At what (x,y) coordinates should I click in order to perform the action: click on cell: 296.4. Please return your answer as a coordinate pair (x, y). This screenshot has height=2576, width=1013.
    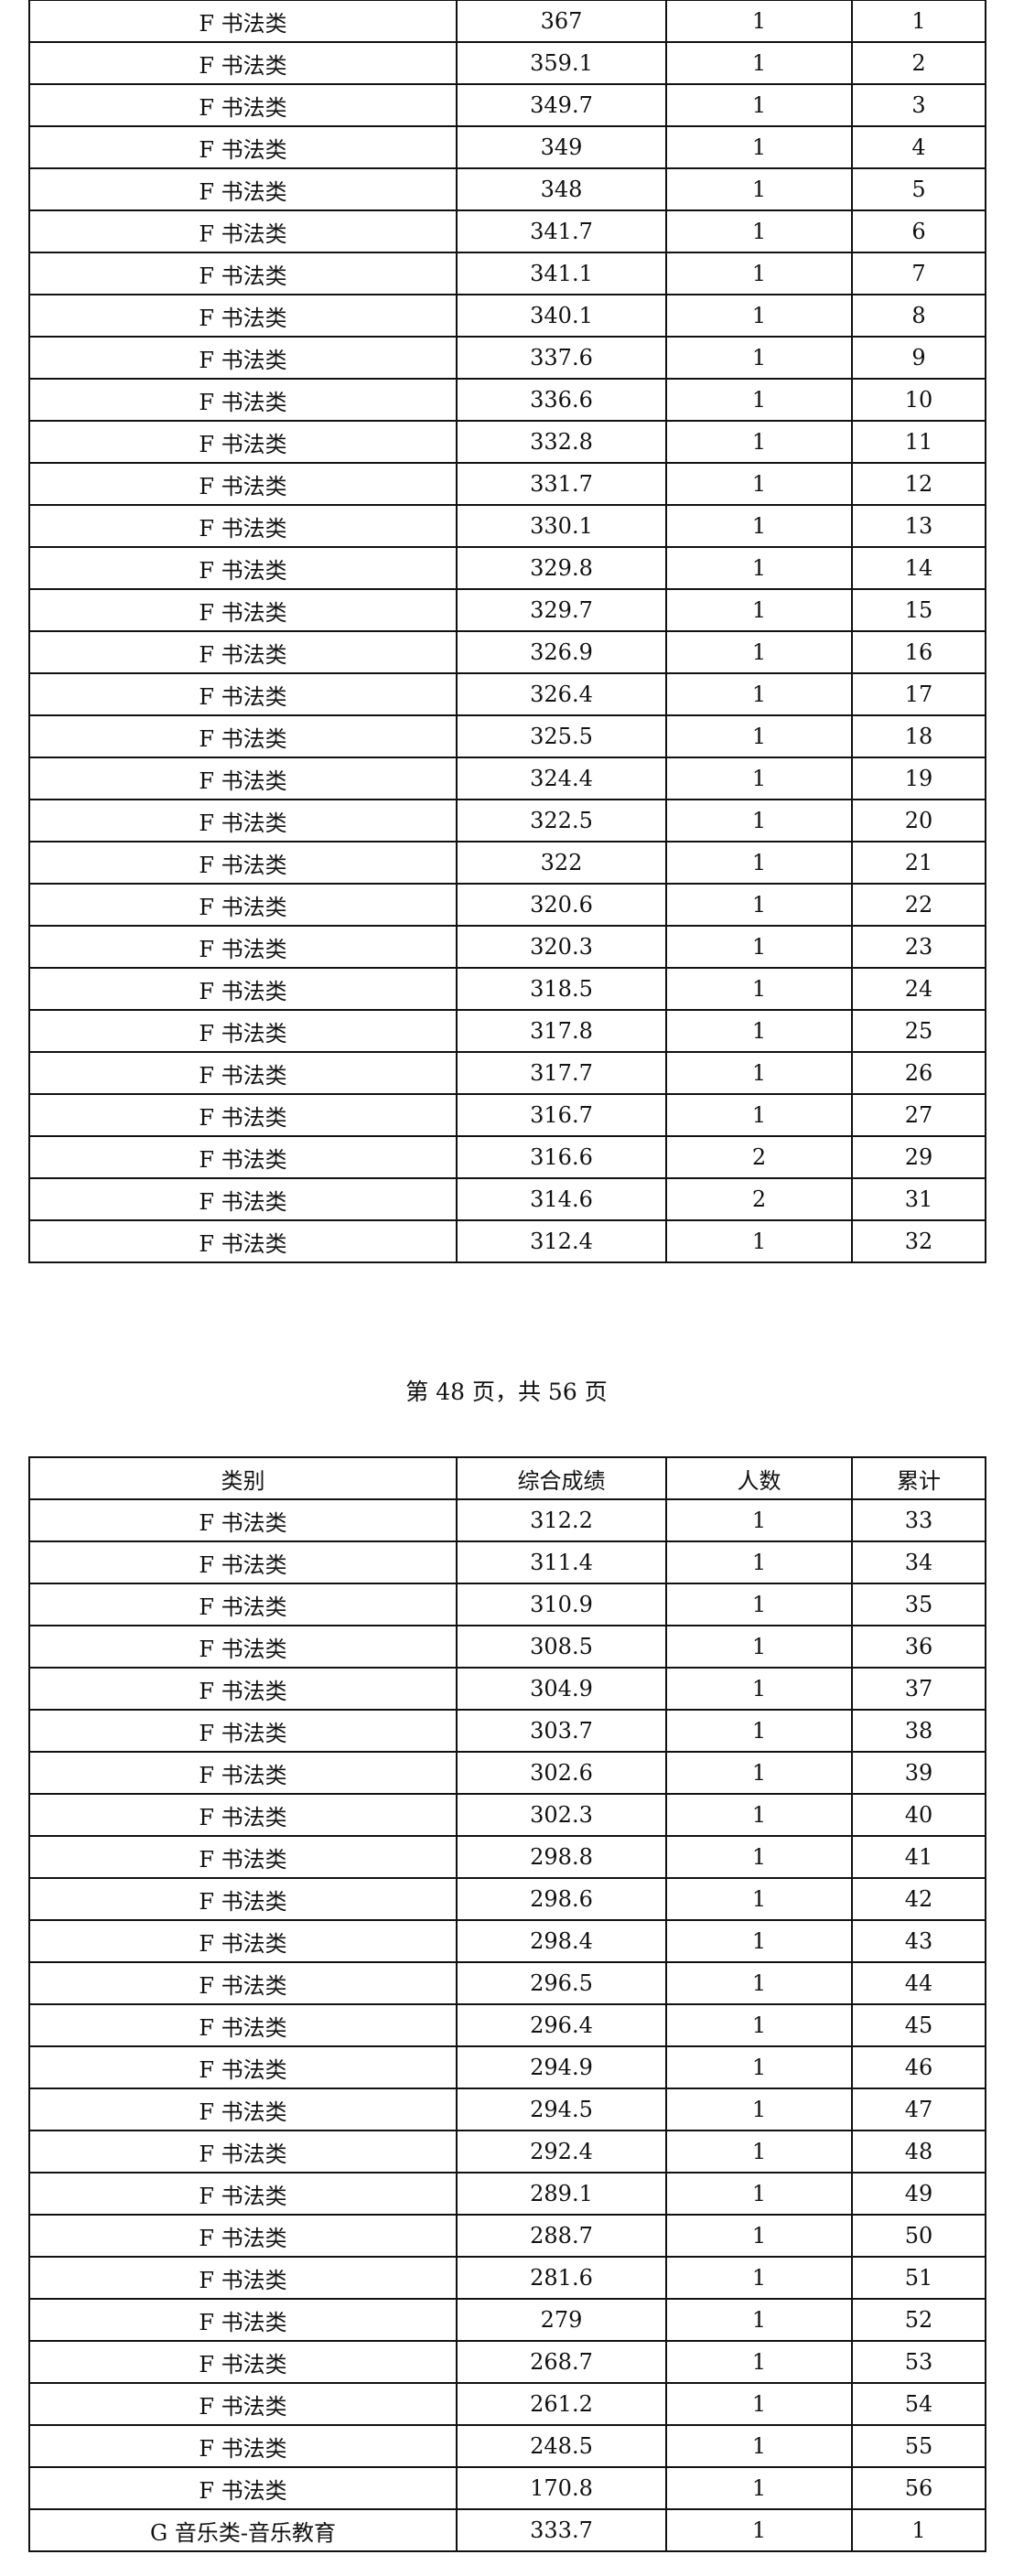
    Looking at the image, I should click on (561, 2025).